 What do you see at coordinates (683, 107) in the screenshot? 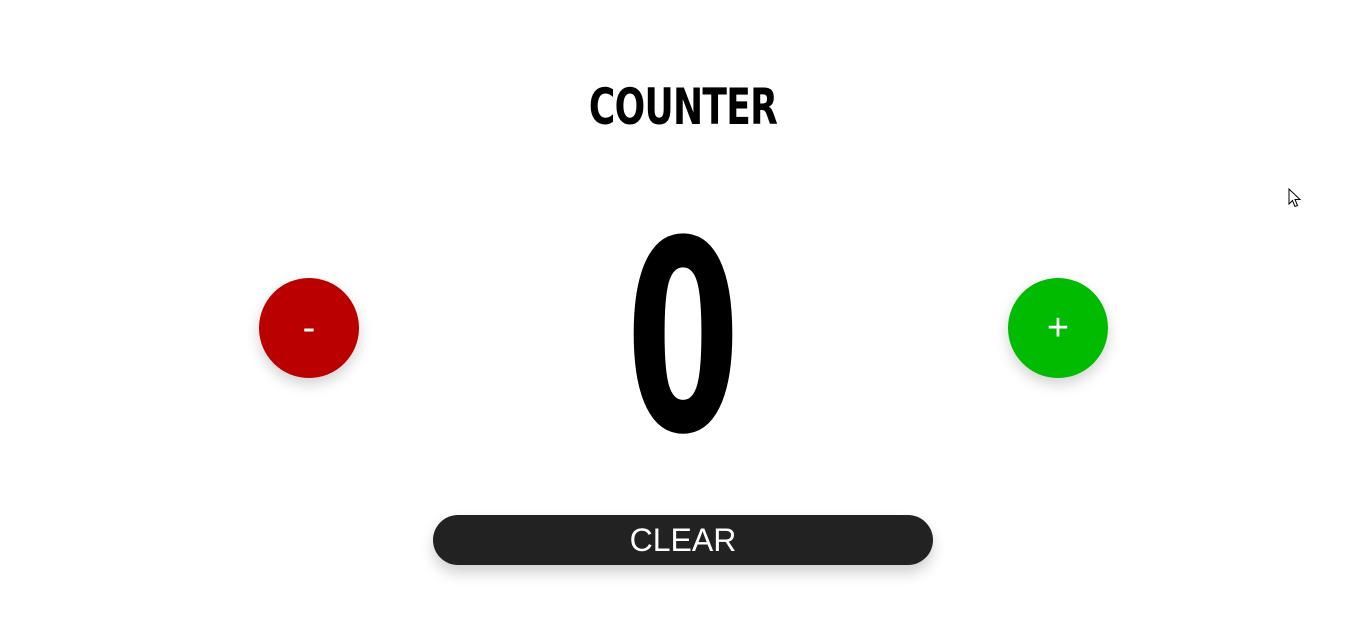
I see `page-title: COUNTER` at bounding box center [683, 107].